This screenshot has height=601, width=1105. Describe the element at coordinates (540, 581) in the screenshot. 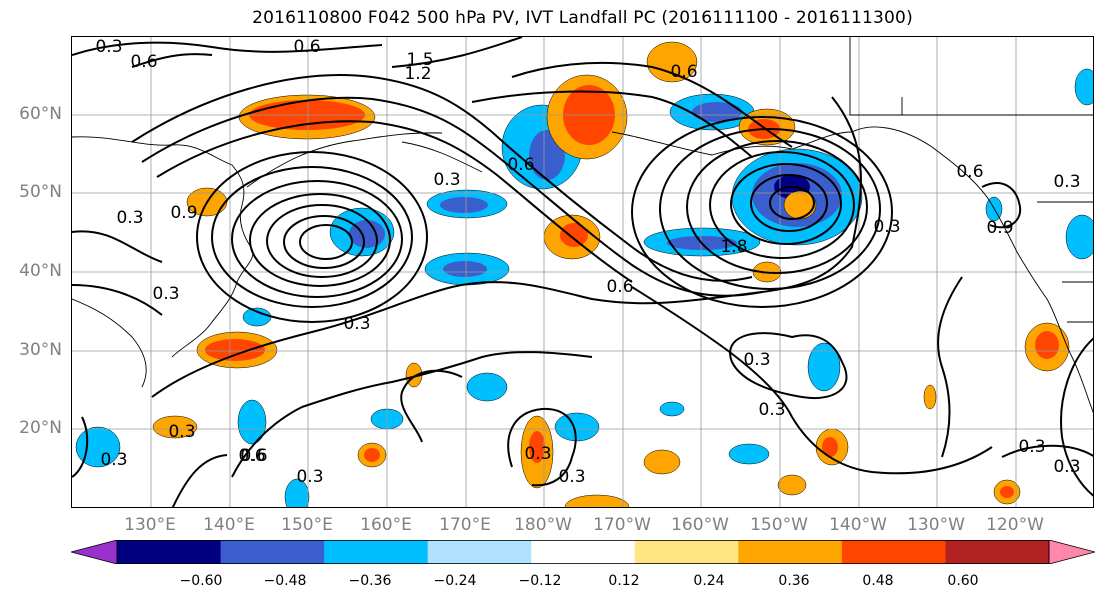

I see `colorbar-tick: −0.12` at that location.